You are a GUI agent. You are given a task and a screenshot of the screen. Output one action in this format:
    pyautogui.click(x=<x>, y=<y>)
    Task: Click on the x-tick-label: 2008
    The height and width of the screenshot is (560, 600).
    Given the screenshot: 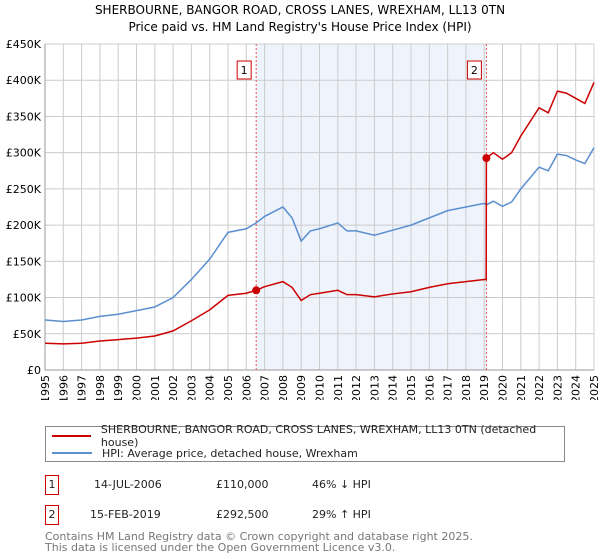 What is the action you would take?
    pyautogui.click(x=283, y=387)
    